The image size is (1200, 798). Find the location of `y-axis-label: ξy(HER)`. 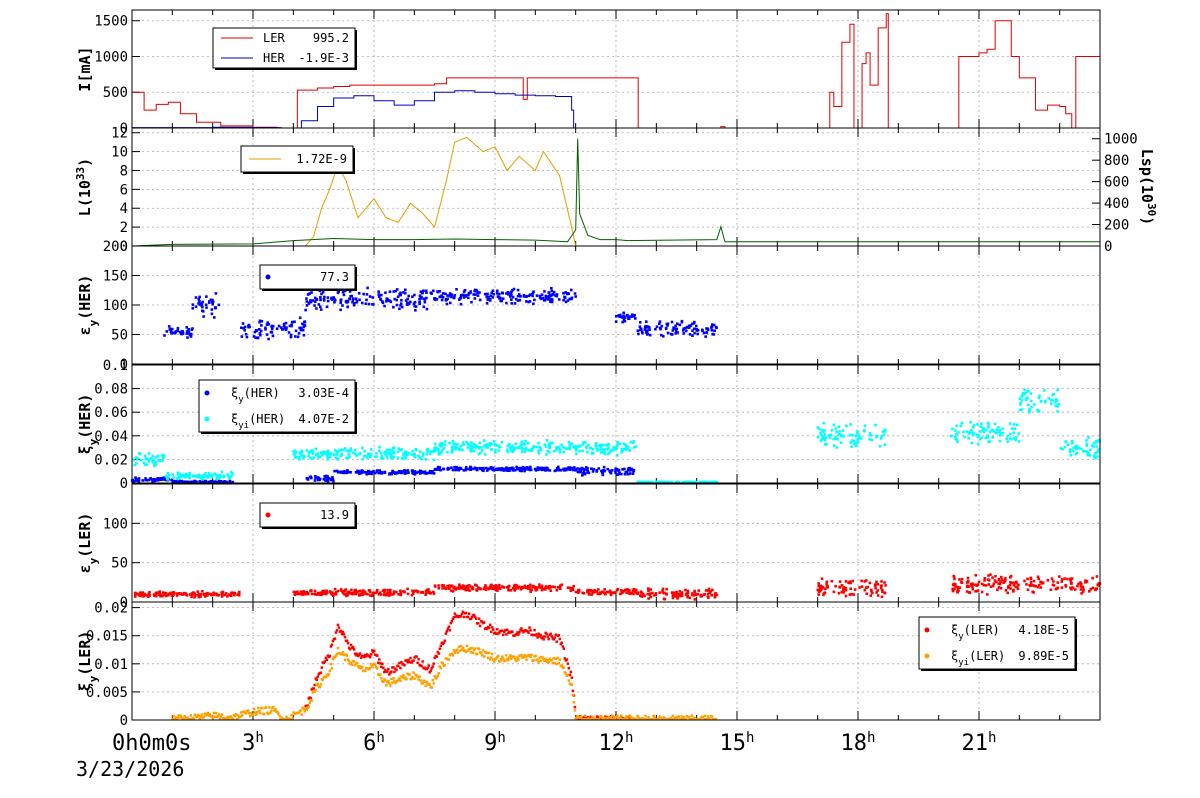

y-axis-label: ξy(HER) is located at coordinates (88, 424).